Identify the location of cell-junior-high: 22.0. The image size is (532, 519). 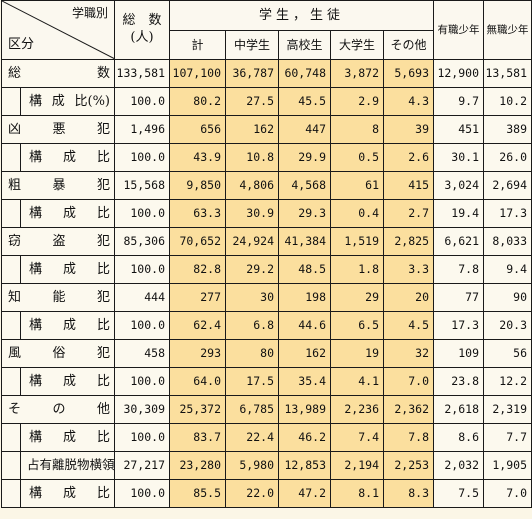
(252, 493).